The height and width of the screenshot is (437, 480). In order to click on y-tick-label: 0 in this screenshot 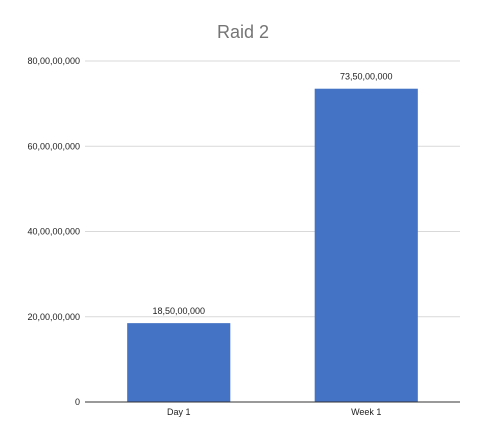, I will do `click(77, 402)`.